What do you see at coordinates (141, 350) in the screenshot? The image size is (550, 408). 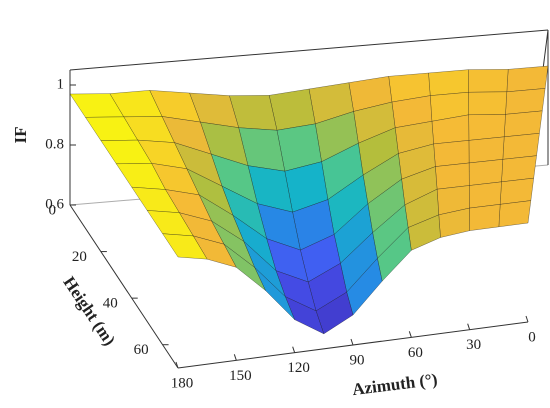 I see `y-tick-label: 60` at bounding box center [141, 350].